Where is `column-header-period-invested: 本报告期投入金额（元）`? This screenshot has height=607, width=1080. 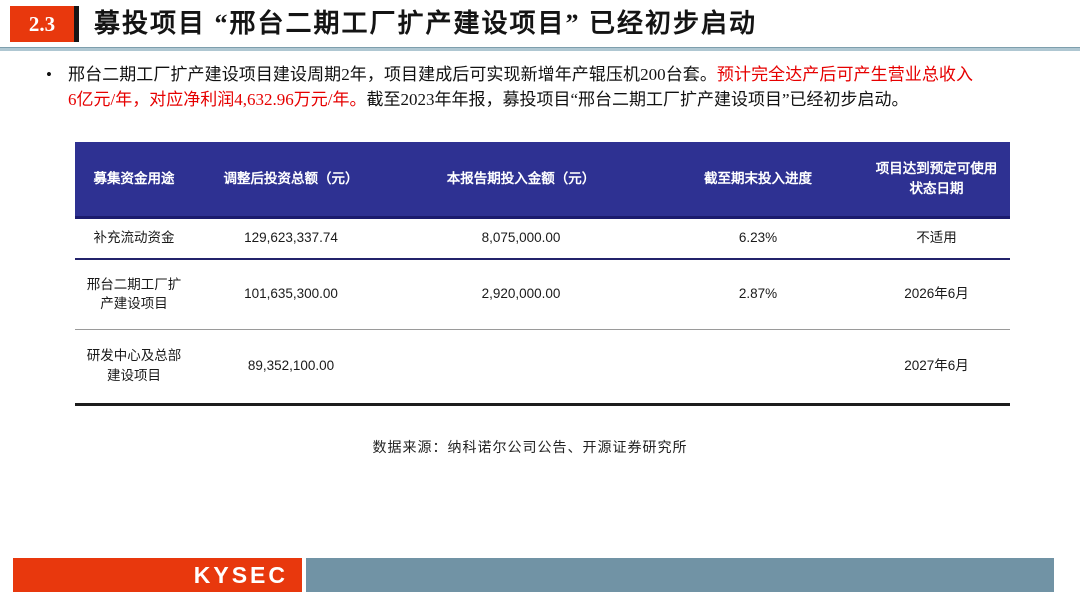 column-header-period-invested: 本报告期投入金额（元） is located at coordinates (521, 179).